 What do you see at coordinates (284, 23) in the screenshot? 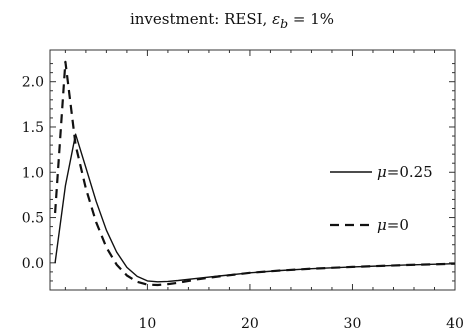
I see `chart-title-subscript: b` at bounding box center [284, 23].